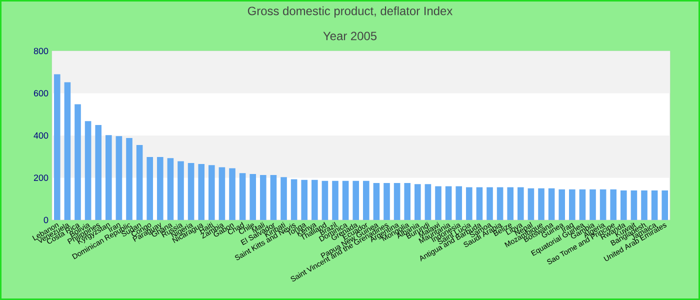 This screenshot has width=700, height=300. What do you see at coordinates (350, 36) in the screenshot?
I see `chart-subtitle: Year 2005` at bounding box center [350, 36].